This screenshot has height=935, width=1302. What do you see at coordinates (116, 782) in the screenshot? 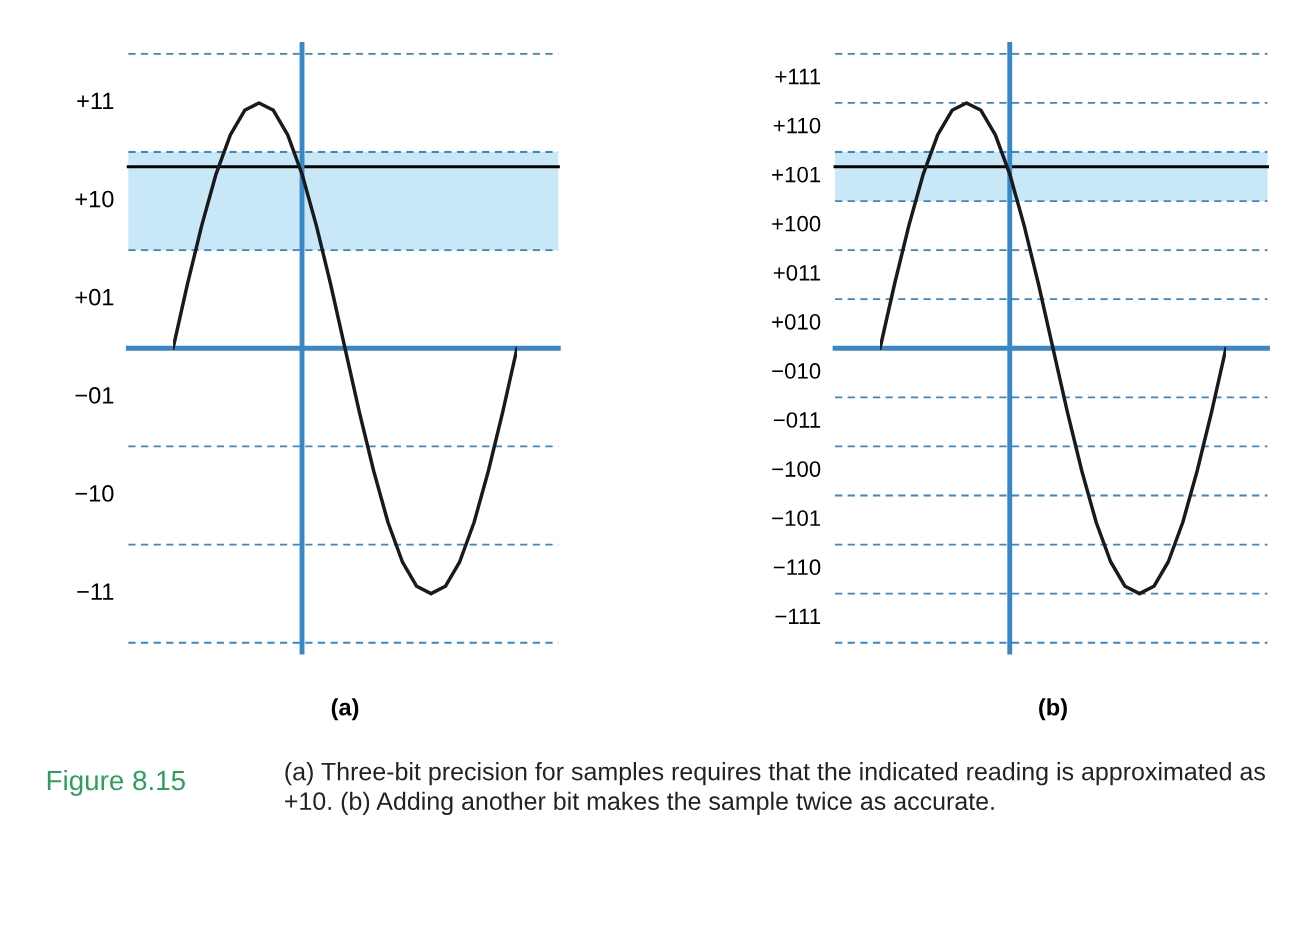
I see `caption: Figure 8.15` at bounding box center [116, 782].